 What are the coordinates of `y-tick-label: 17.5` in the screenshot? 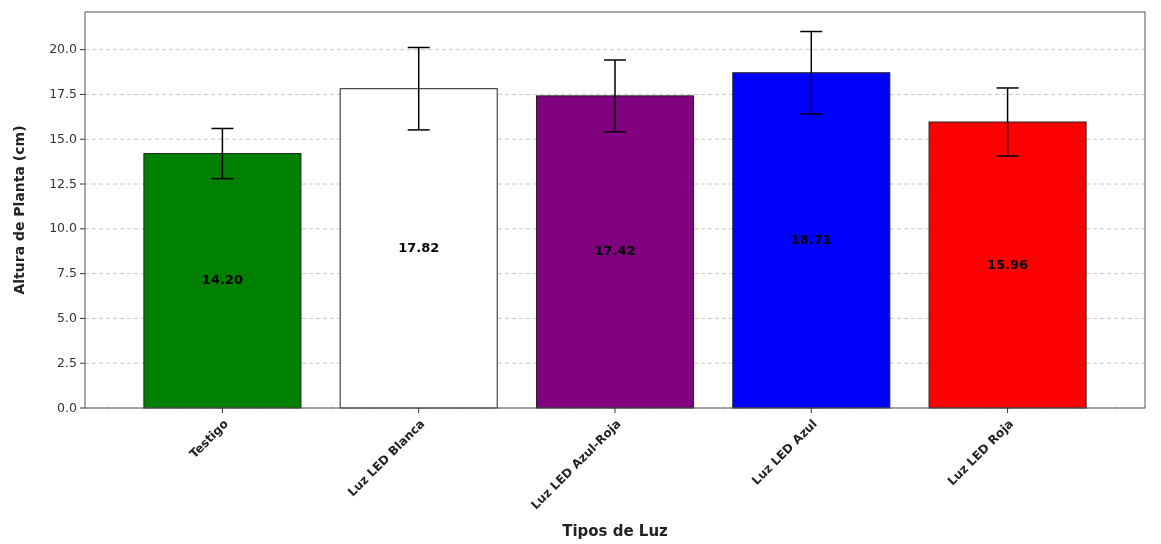 It's located at (63, 93).